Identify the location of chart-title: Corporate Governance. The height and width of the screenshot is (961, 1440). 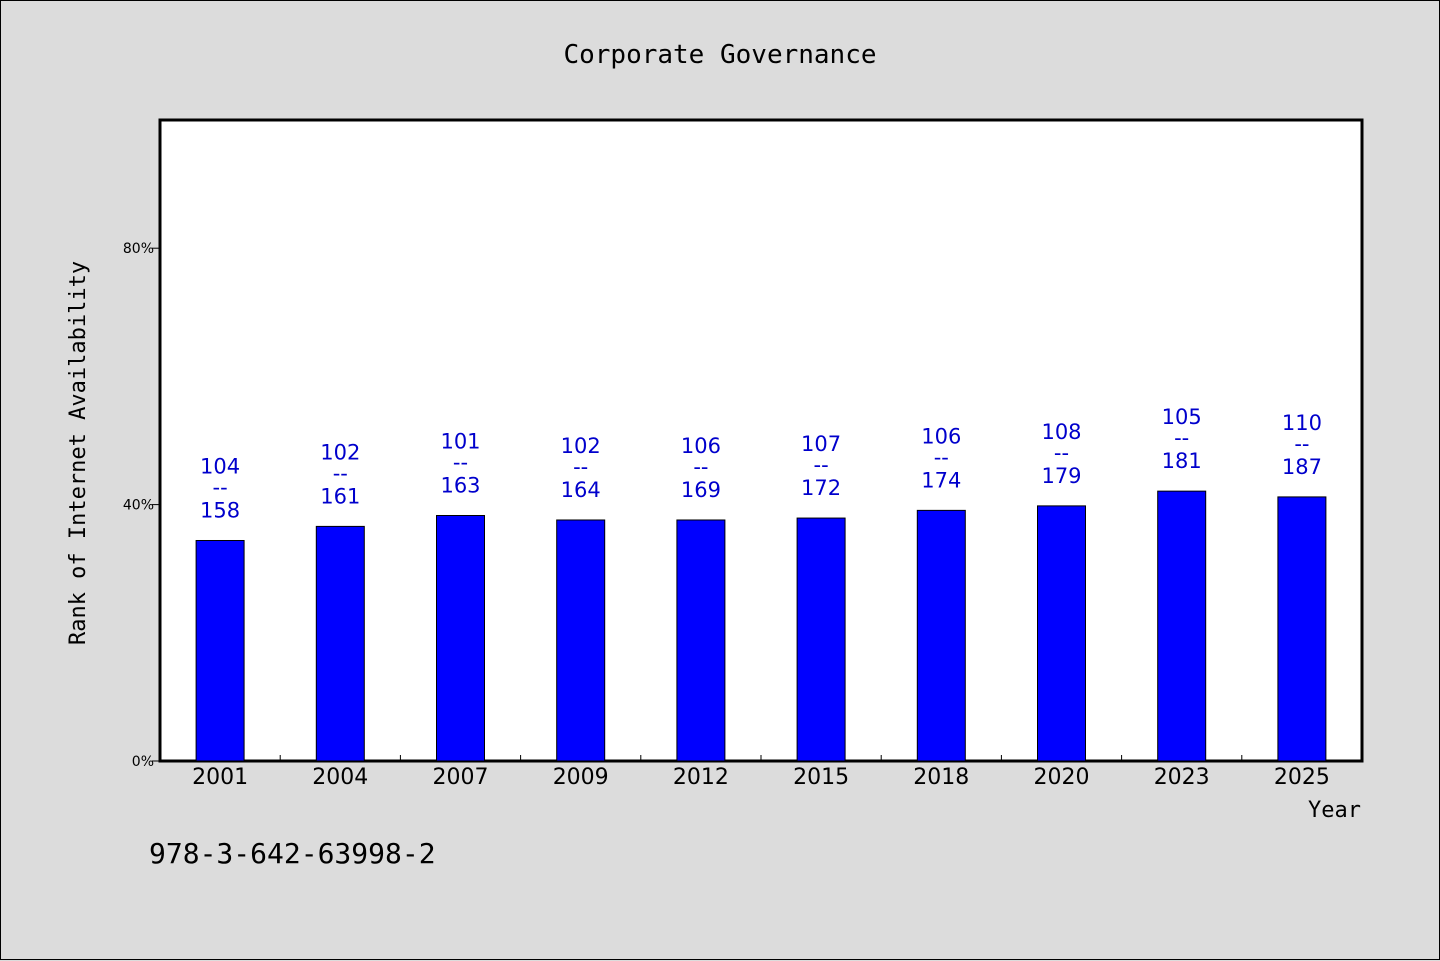
(719, 55).